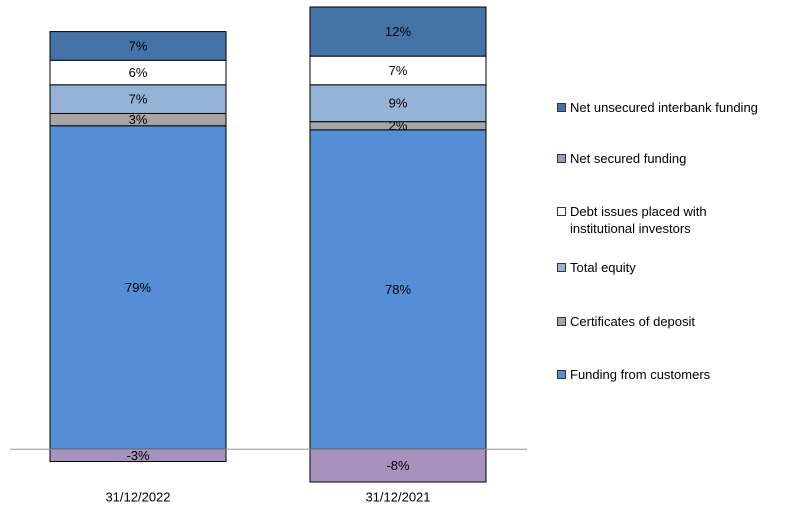  I want to click on legend-item: Funding from customers, so click(633, 374).